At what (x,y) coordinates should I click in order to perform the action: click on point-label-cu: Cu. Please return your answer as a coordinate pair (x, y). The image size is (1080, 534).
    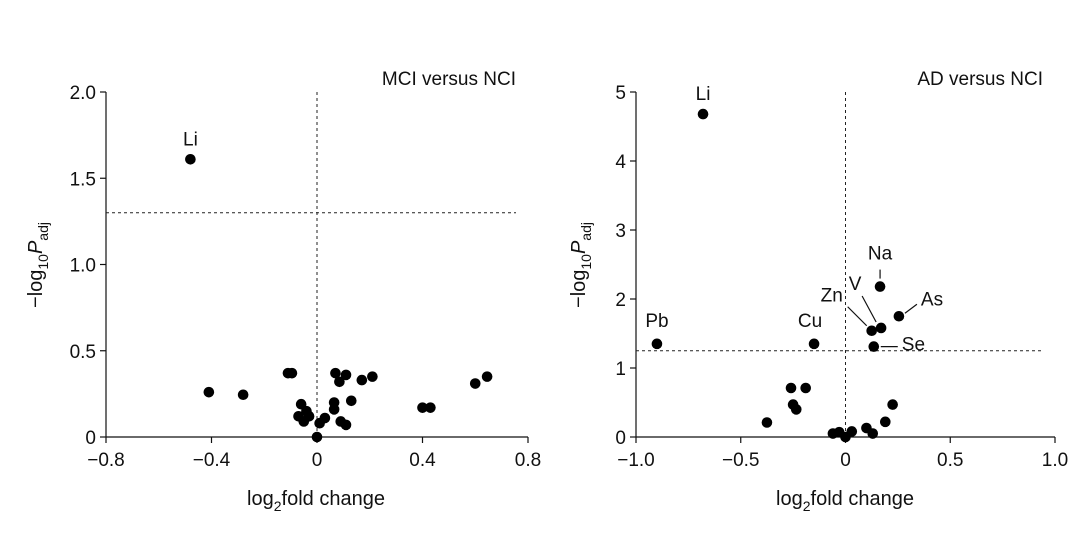
    Looking at the image, I should click on (810, 321).